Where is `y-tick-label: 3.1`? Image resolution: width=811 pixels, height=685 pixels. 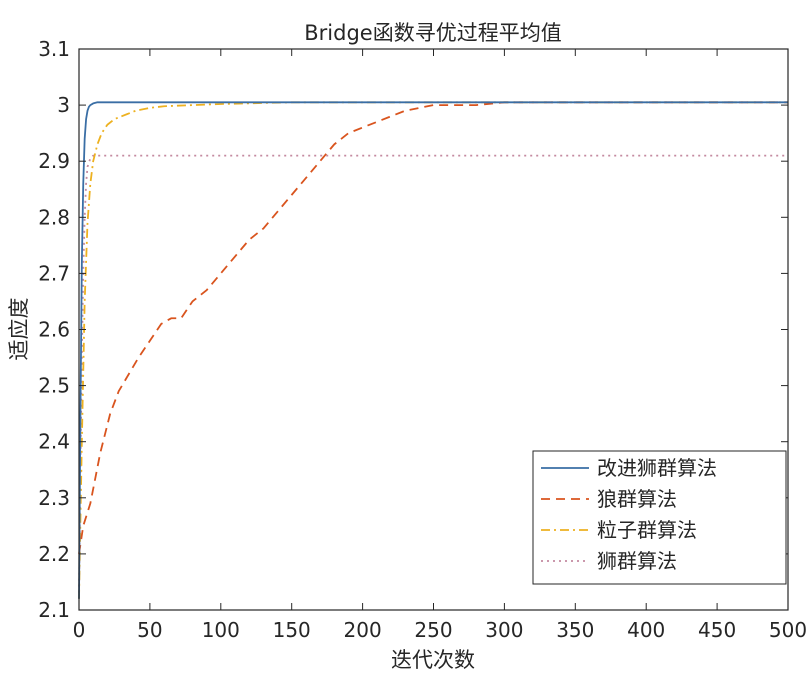
y-tick-label: 3.1 is located at coordinates (54, 49).